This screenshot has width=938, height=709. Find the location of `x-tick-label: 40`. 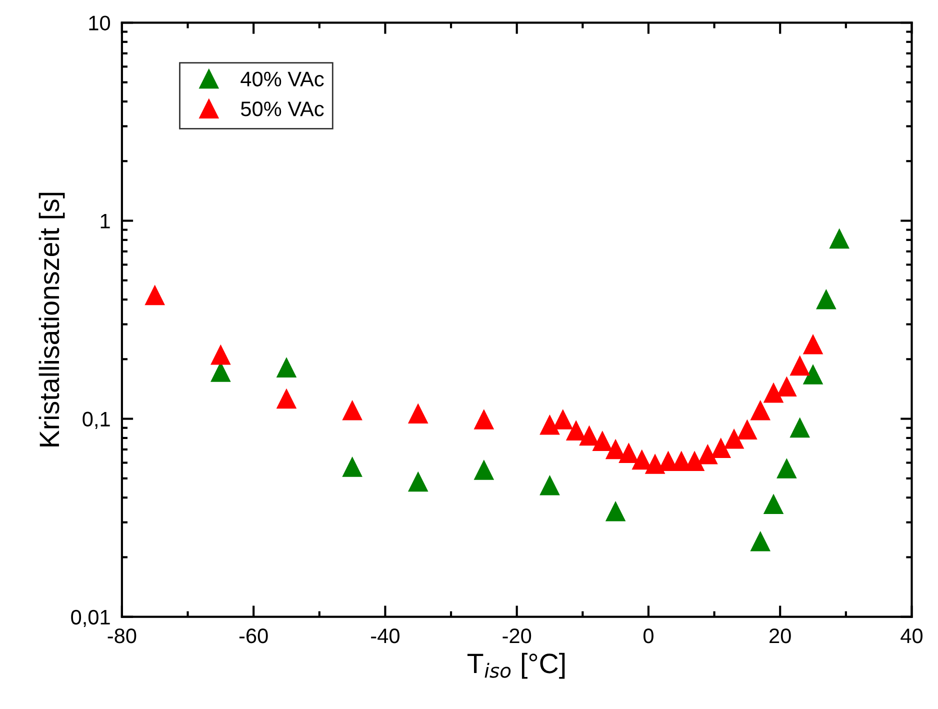

x-tick-label: 40 is located at coordinates (911, 636).